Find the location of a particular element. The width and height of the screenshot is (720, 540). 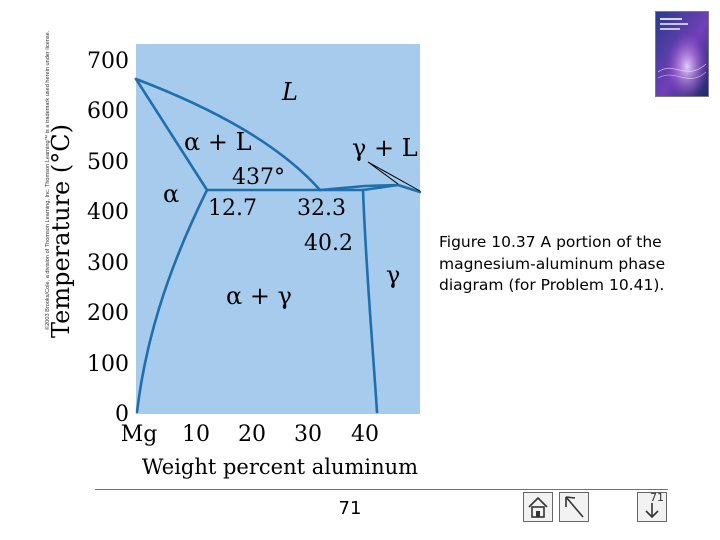

pointer-line-left is located at coordinates (383, 173).